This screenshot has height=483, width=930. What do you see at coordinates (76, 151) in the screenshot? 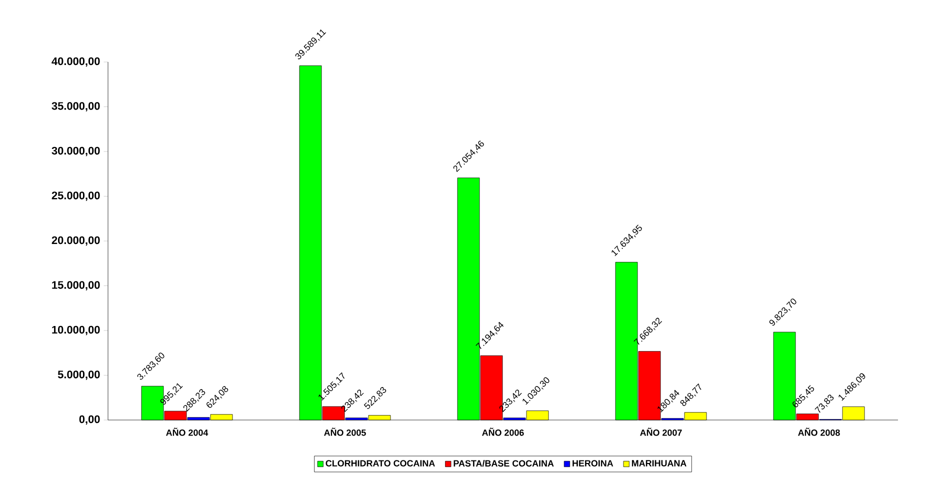
I see `y-tick-label: 30.000,00` at bounding box center [76, 151].